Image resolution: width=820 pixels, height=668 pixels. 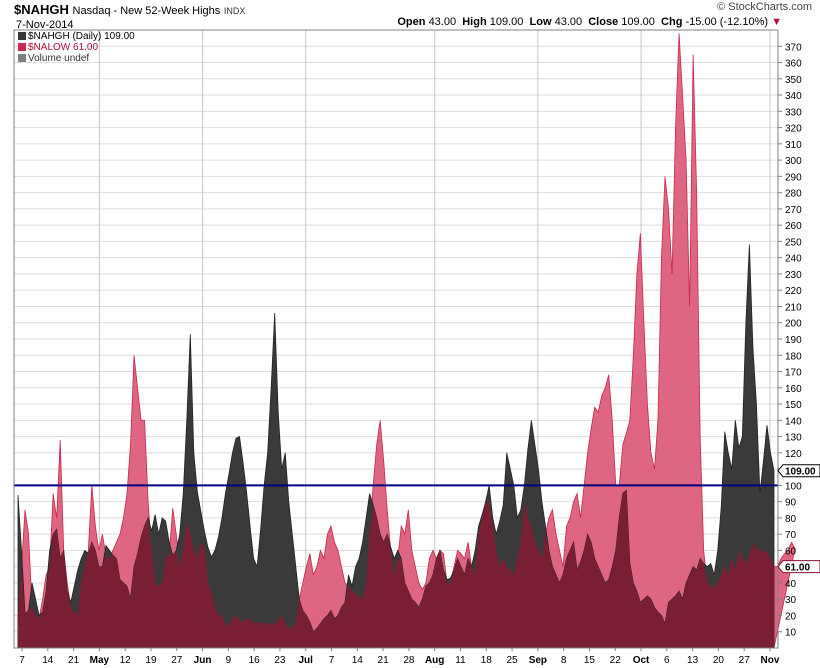 What do you see at coordinates (793, 291) in the screenshot?
I see `y-tick-label: 220` at bounding box center [793, 291].